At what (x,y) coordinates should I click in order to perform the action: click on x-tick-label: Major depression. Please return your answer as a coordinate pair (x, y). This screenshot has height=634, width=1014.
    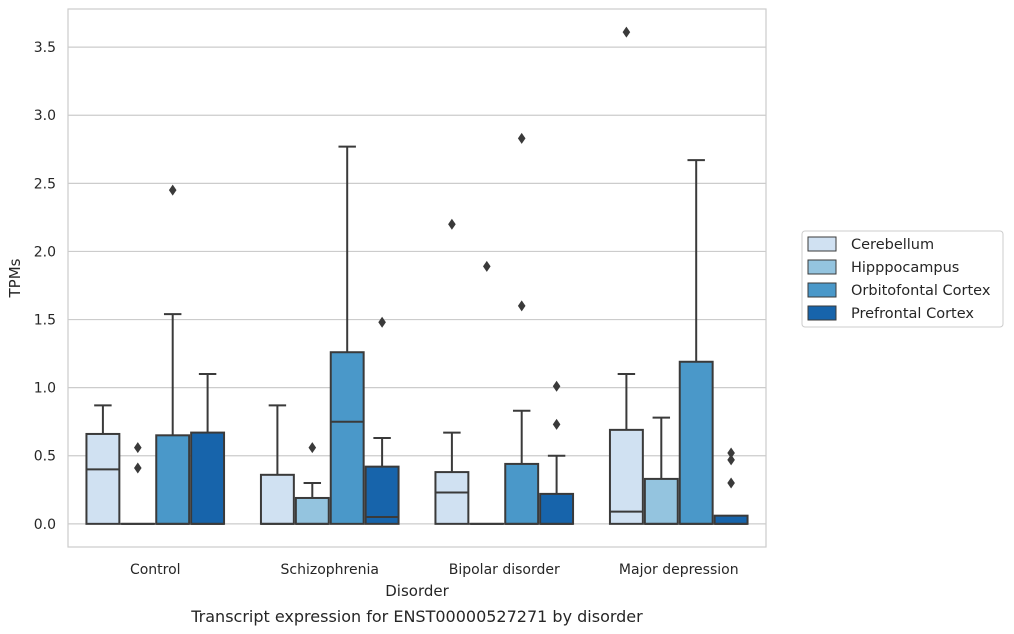
    Looking at the image, I should click on (679, 570).